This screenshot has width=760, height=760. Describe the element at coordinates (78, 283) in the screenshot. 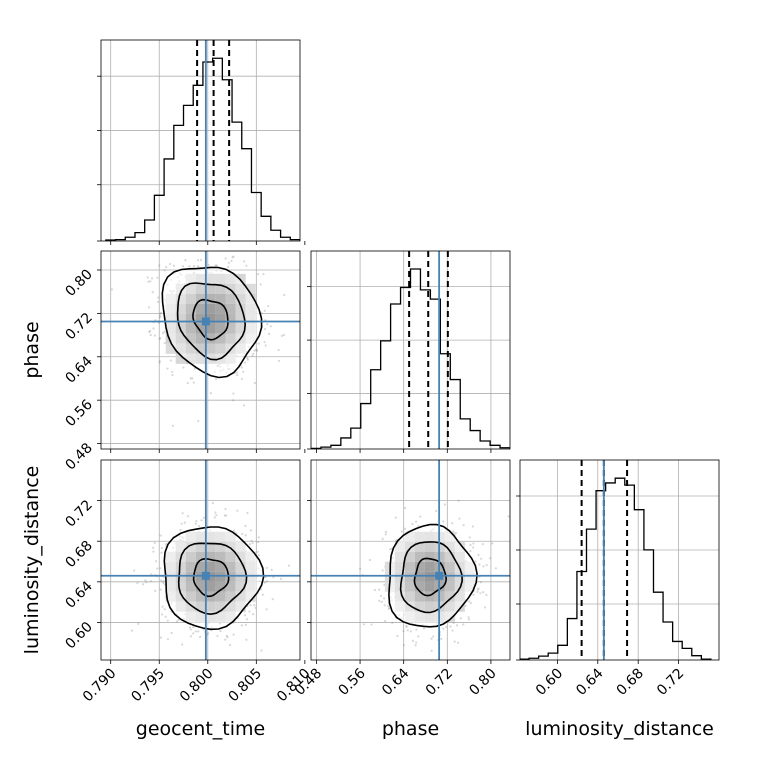

I see `ytick-label-phase: 0.80` at that location.